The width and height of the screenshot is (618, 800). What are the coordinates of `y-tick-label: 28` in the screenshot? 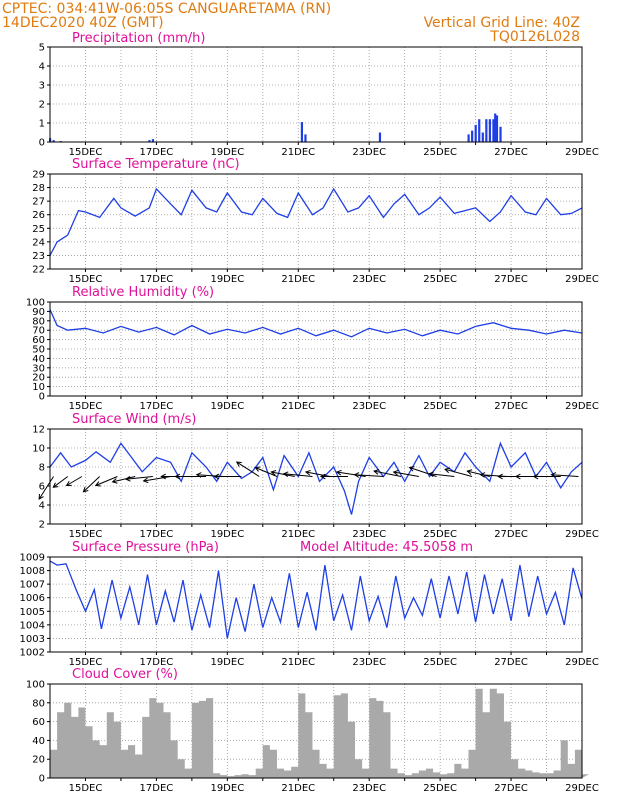 It's located at (38, 188).